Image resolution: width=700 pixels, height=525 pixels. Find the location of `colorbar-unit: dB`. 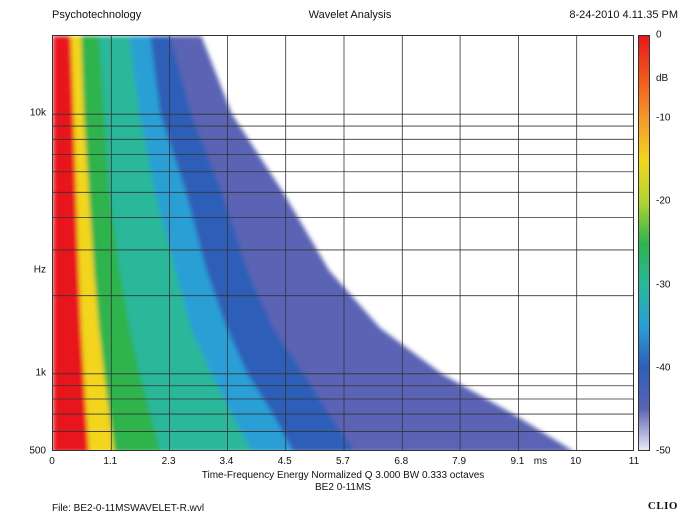

colorbar-unit: dB is located at coordinates (662, 78).